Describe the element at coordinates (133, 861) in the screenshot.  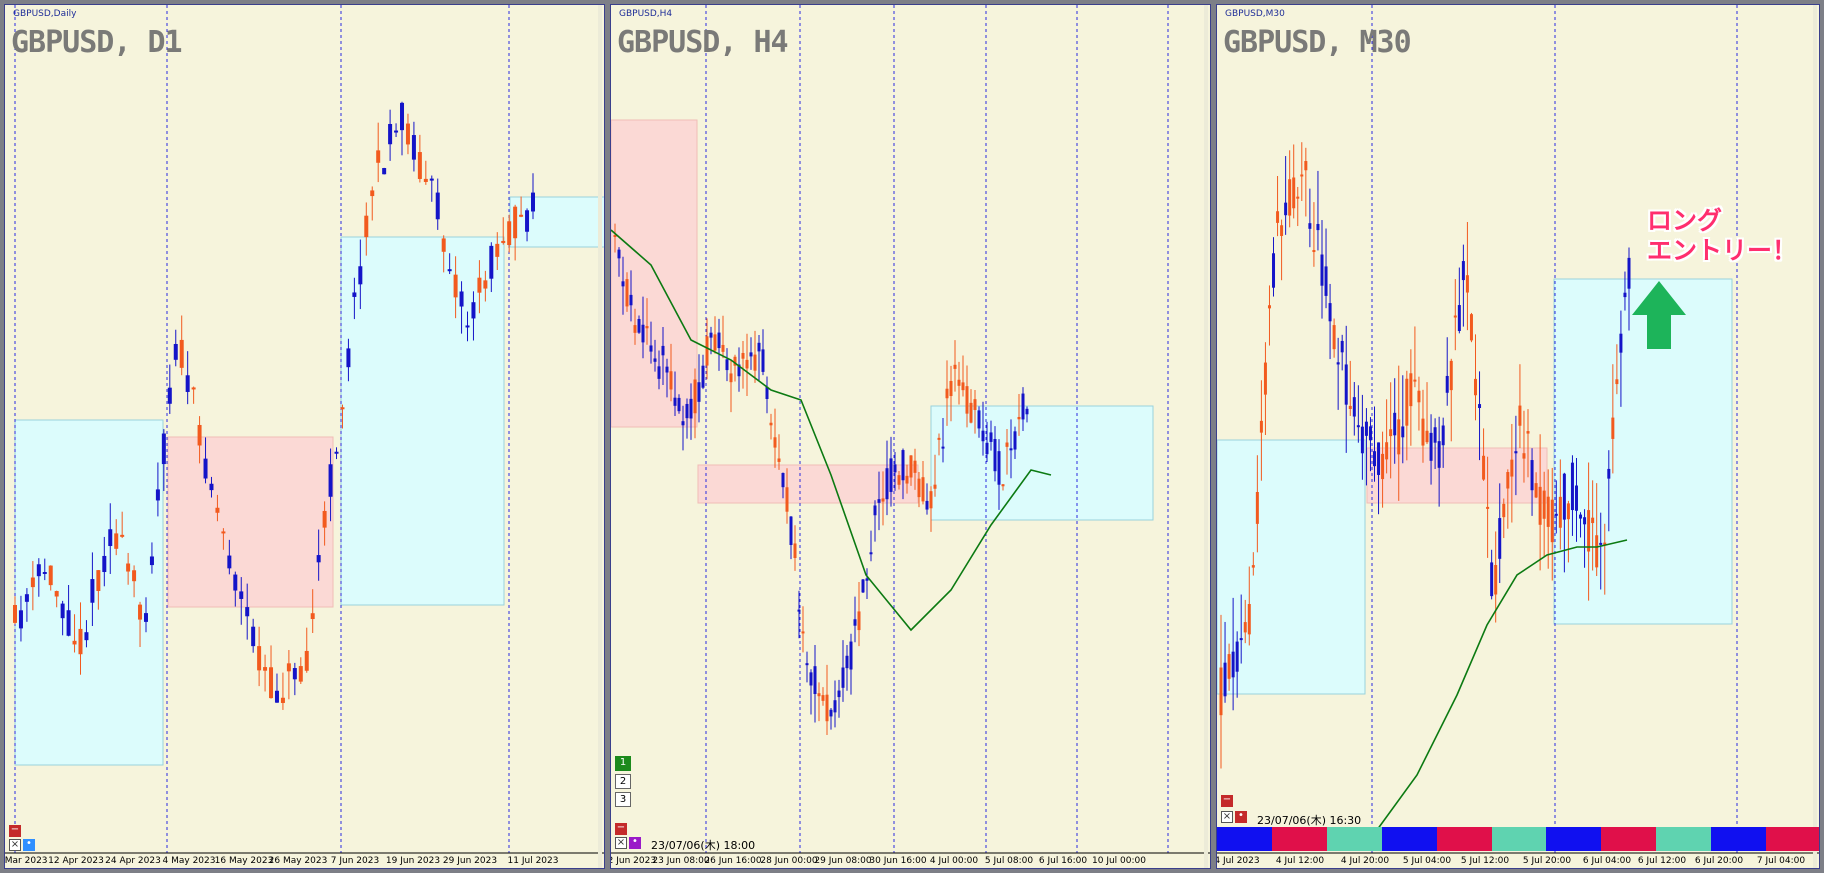
I see `time-axis-label: 24 Apr 2023` at that location.